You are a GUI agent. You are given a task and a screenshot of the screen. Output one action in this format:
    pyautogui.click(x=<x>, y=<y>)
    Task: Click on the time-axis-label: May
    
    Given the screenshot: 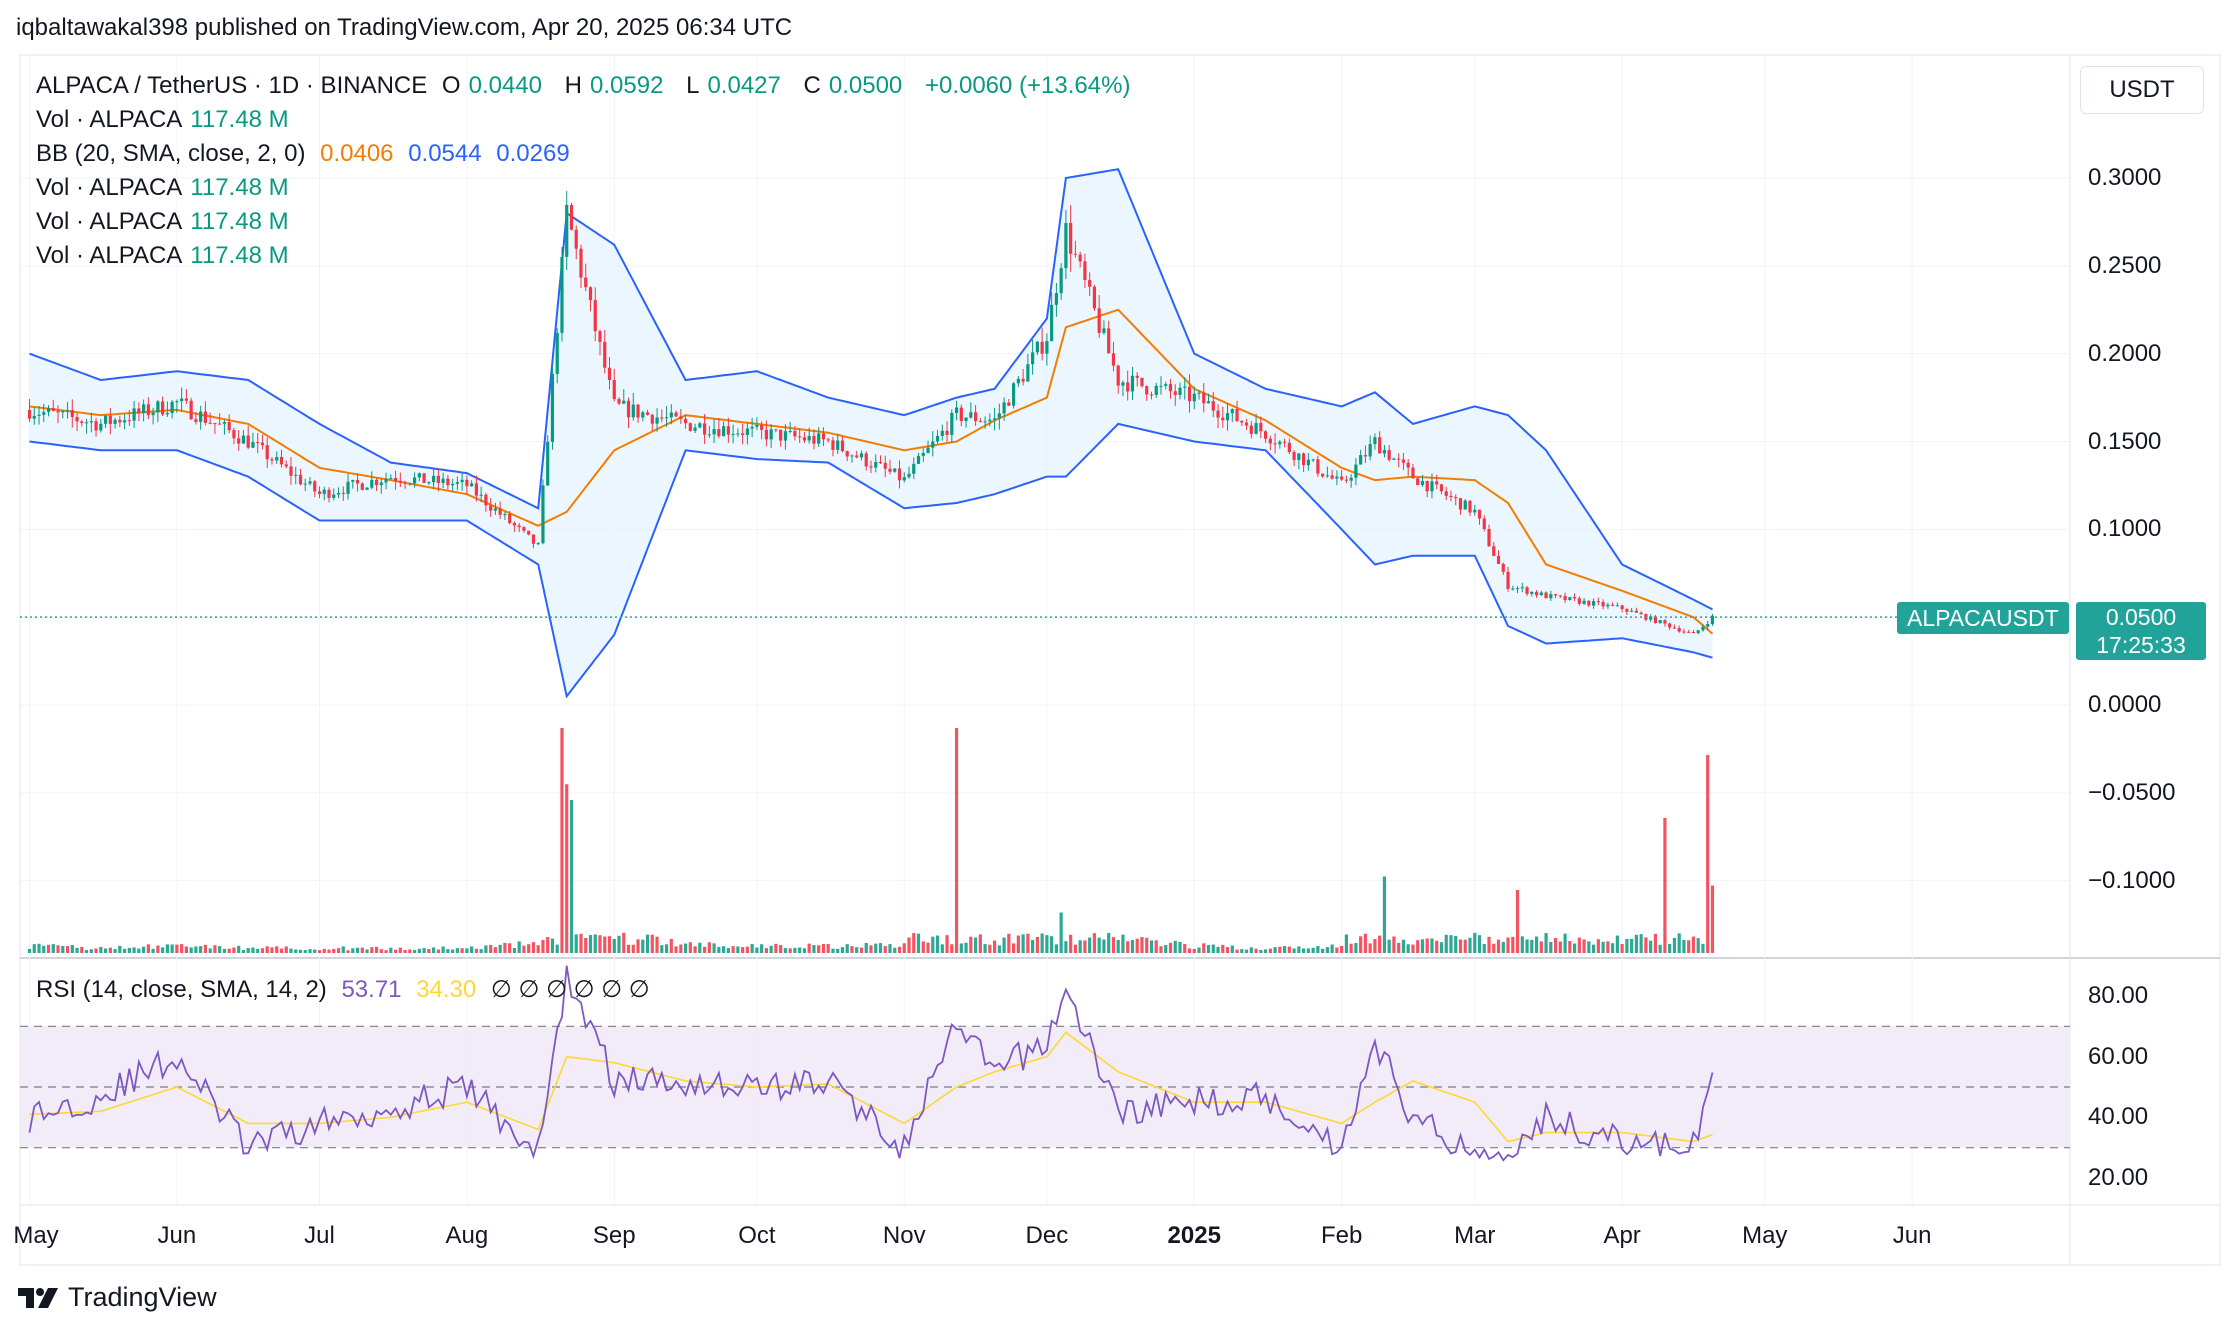 What is the action you would take?
    pyautogui.click(x=1765, y=1235)
    